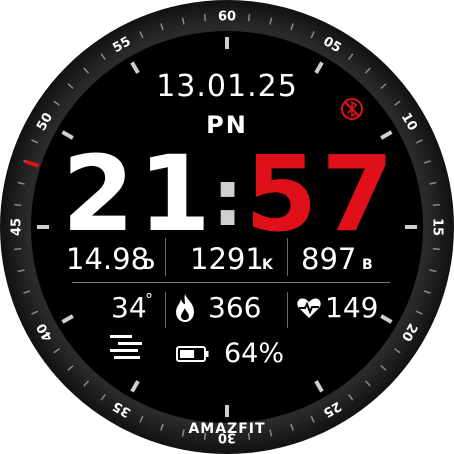  What do you see at coordinates (231, 282) in the screenshot?
I see `horizontal-divider` at bounding box center [231, 282].